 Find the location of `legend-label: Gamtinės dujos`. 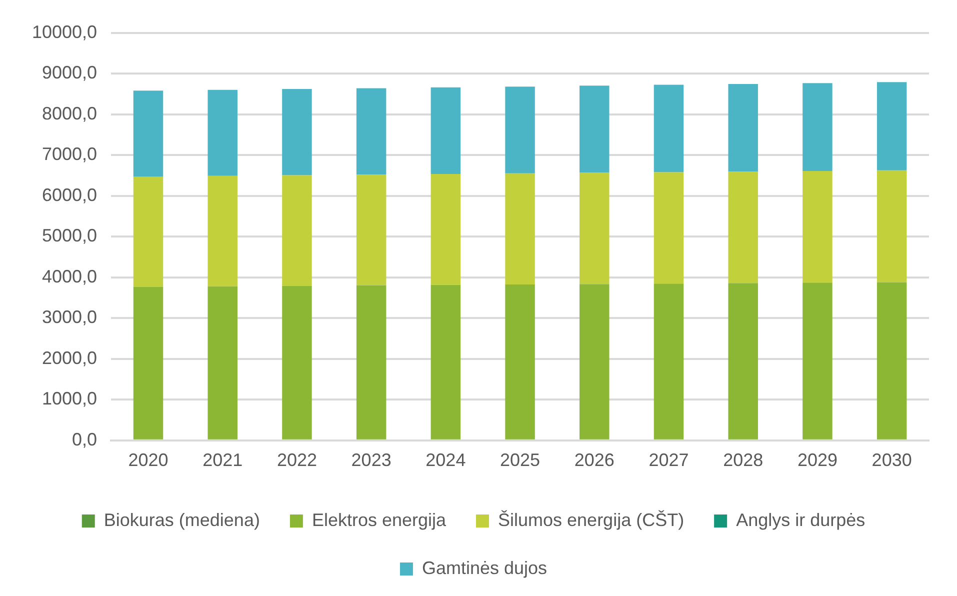

legend-label: Gamtinės dujos is located at coordinates (485, 568).